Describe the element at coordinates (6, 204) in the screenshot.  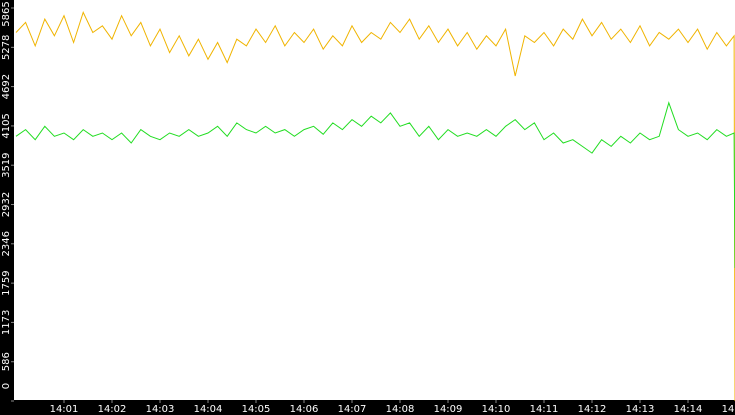
I see `y-tick-label: 2932` at that location.